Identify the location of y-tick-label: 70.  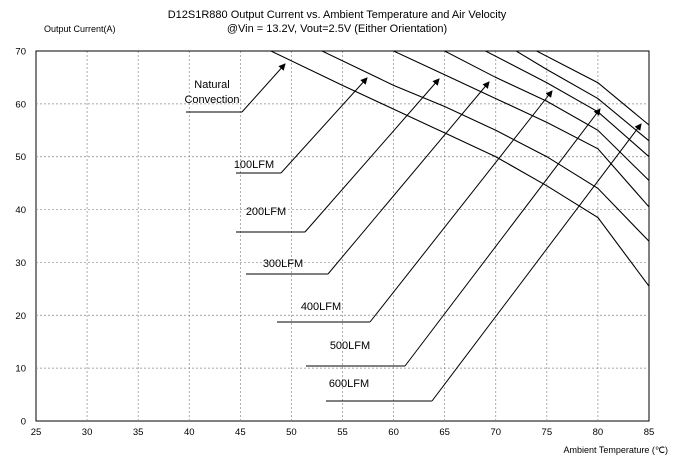
(20, 52).